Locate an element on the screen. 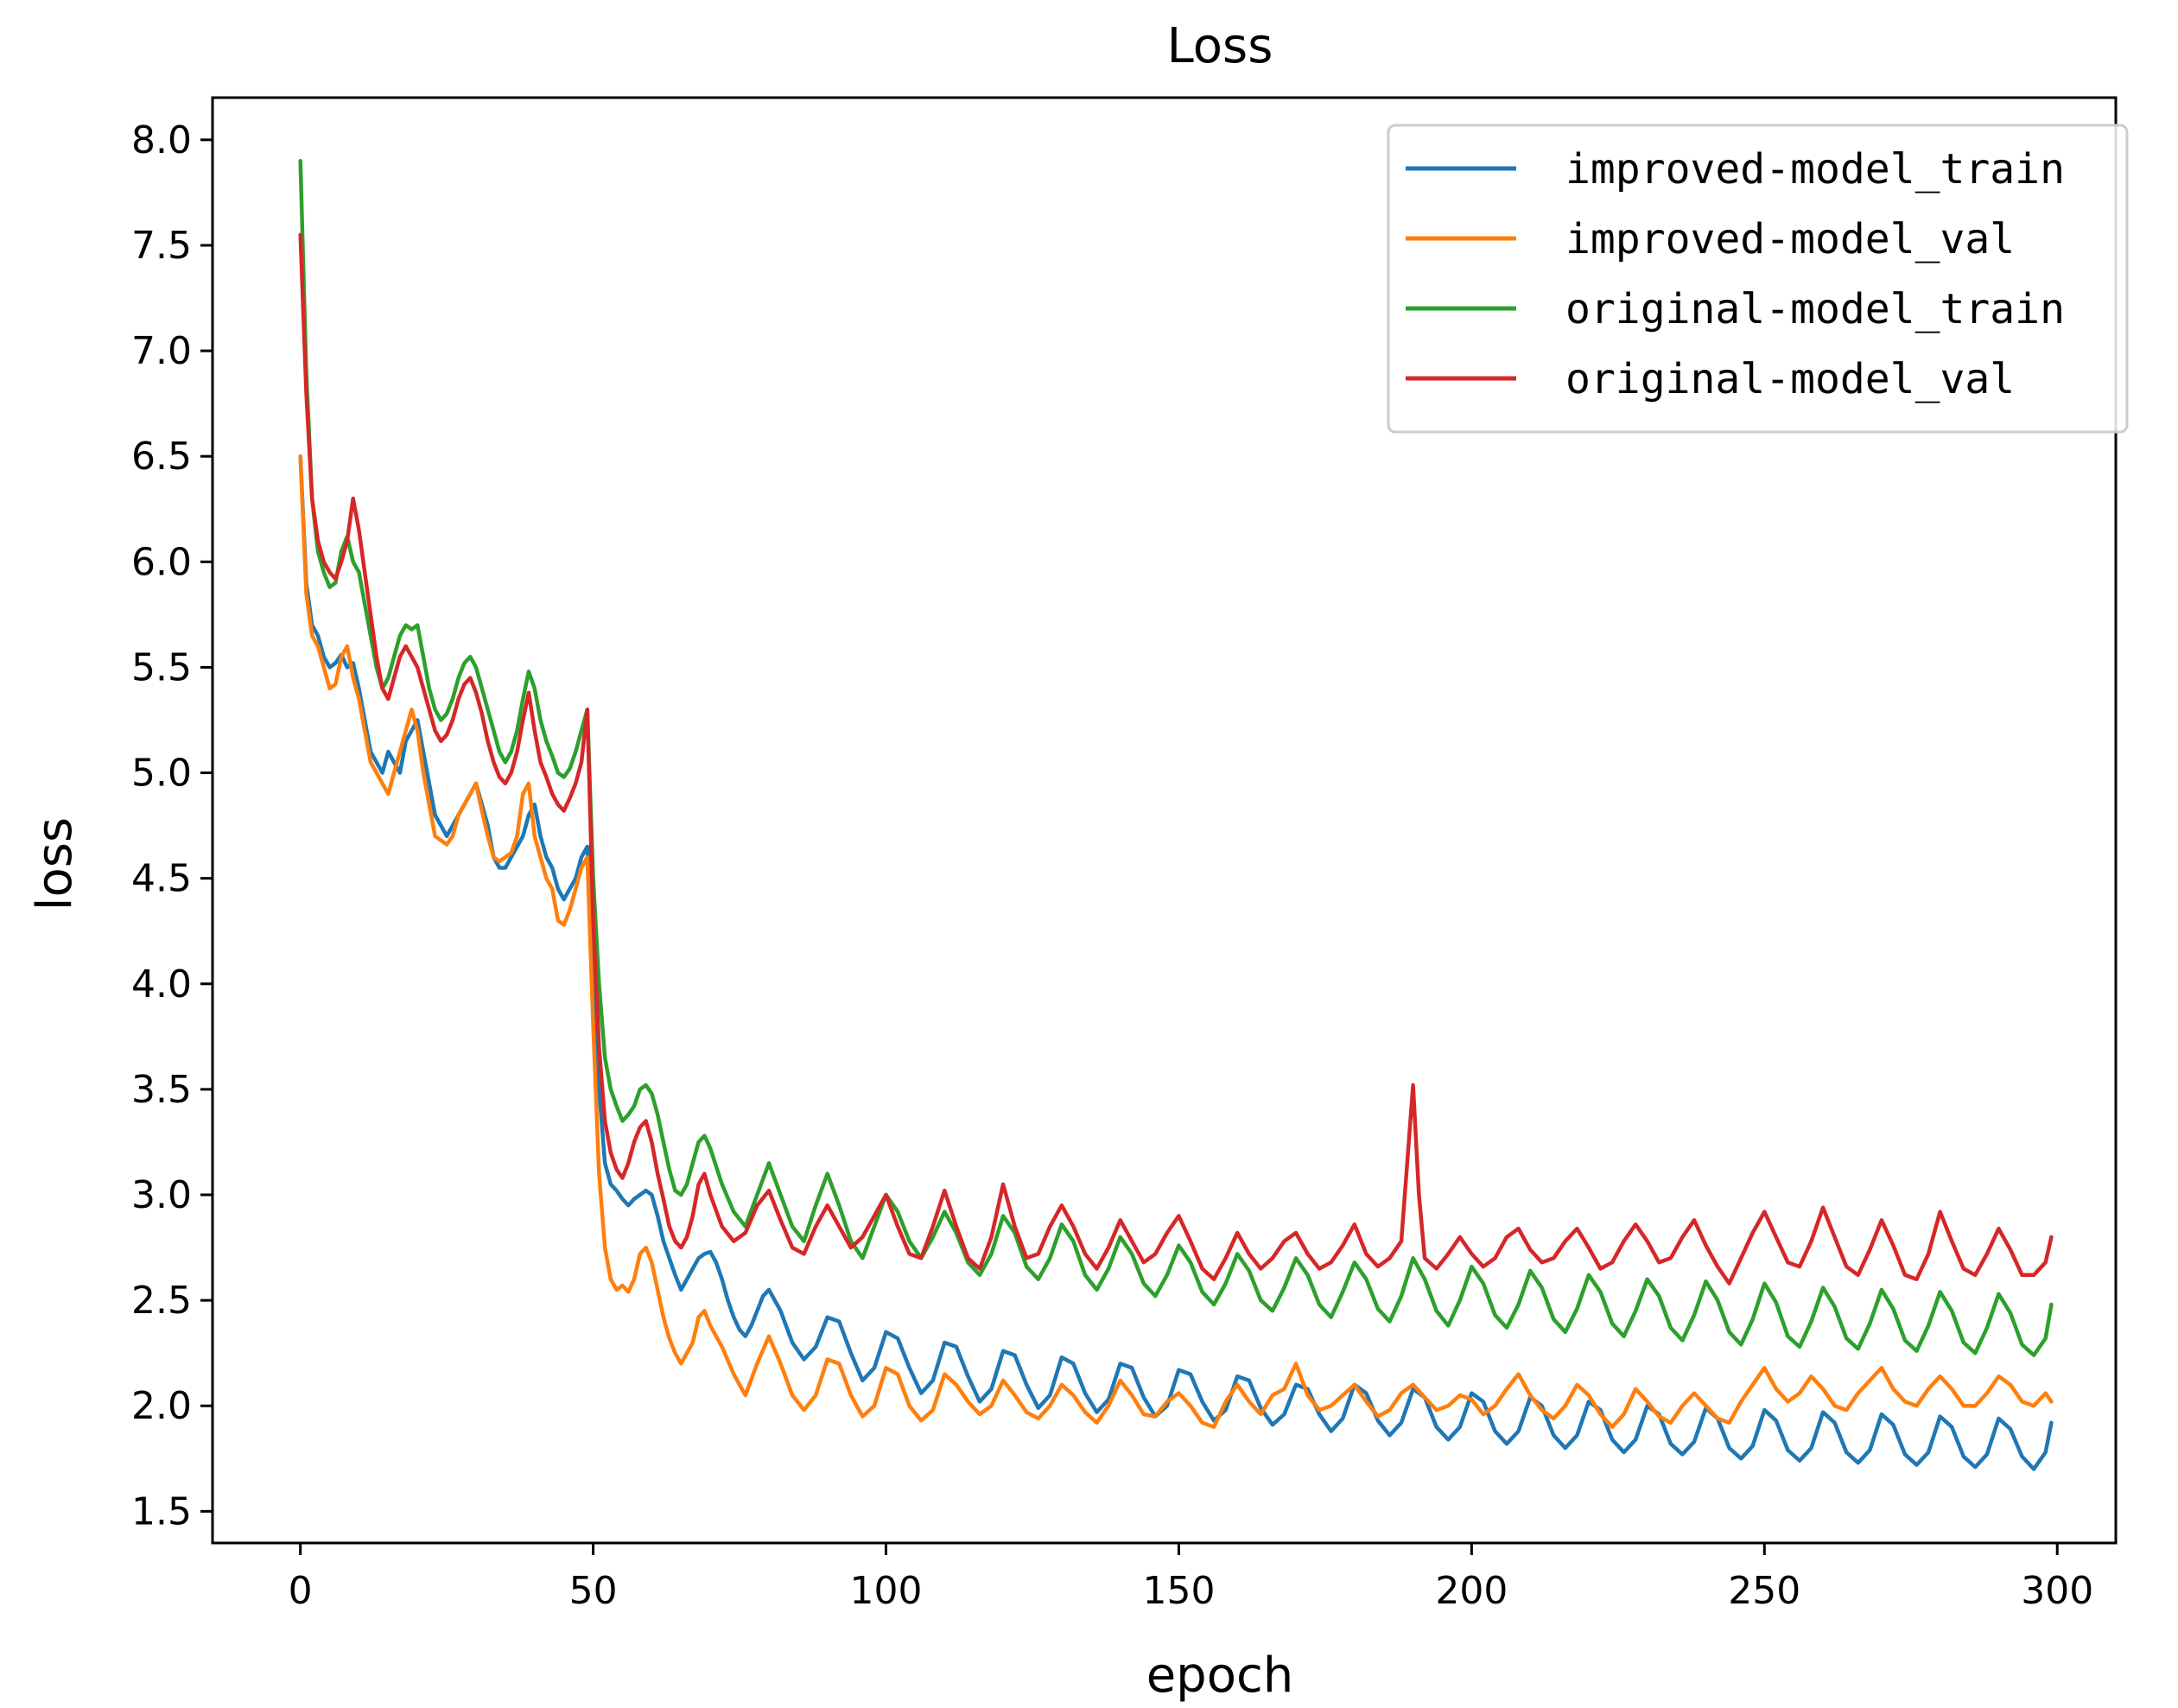  y-tick-label: 6.5 is located at coordinates (162, 457).